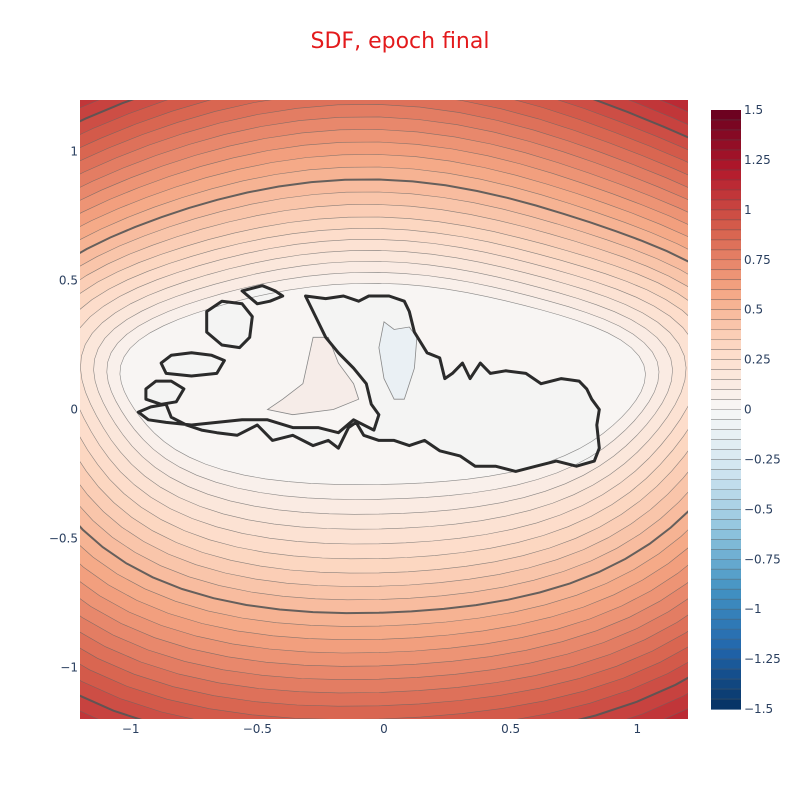  Describe the element at coordinates (384, 729) in the screenshot. I see `x-tick-label: 0` at that location.